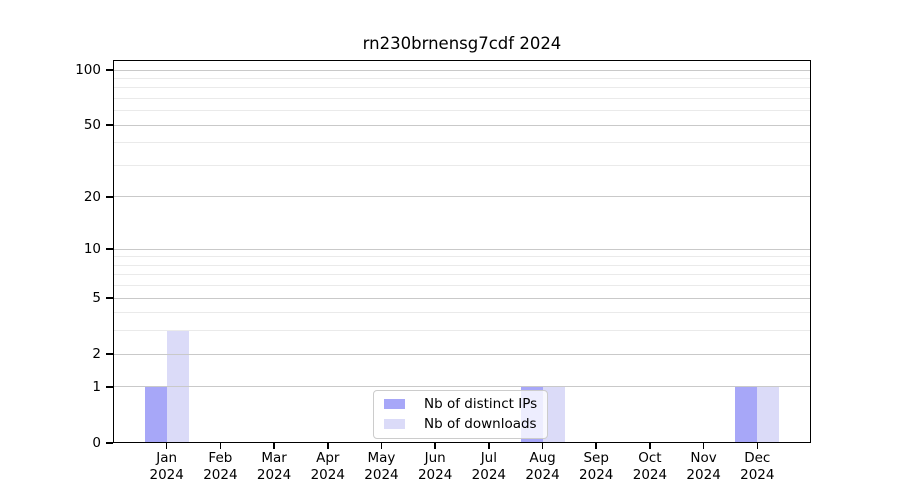  Describe the element at coordinates (435, 466) in the screenshot. I see `xtick-label-jun: Jun 2024` at that location.